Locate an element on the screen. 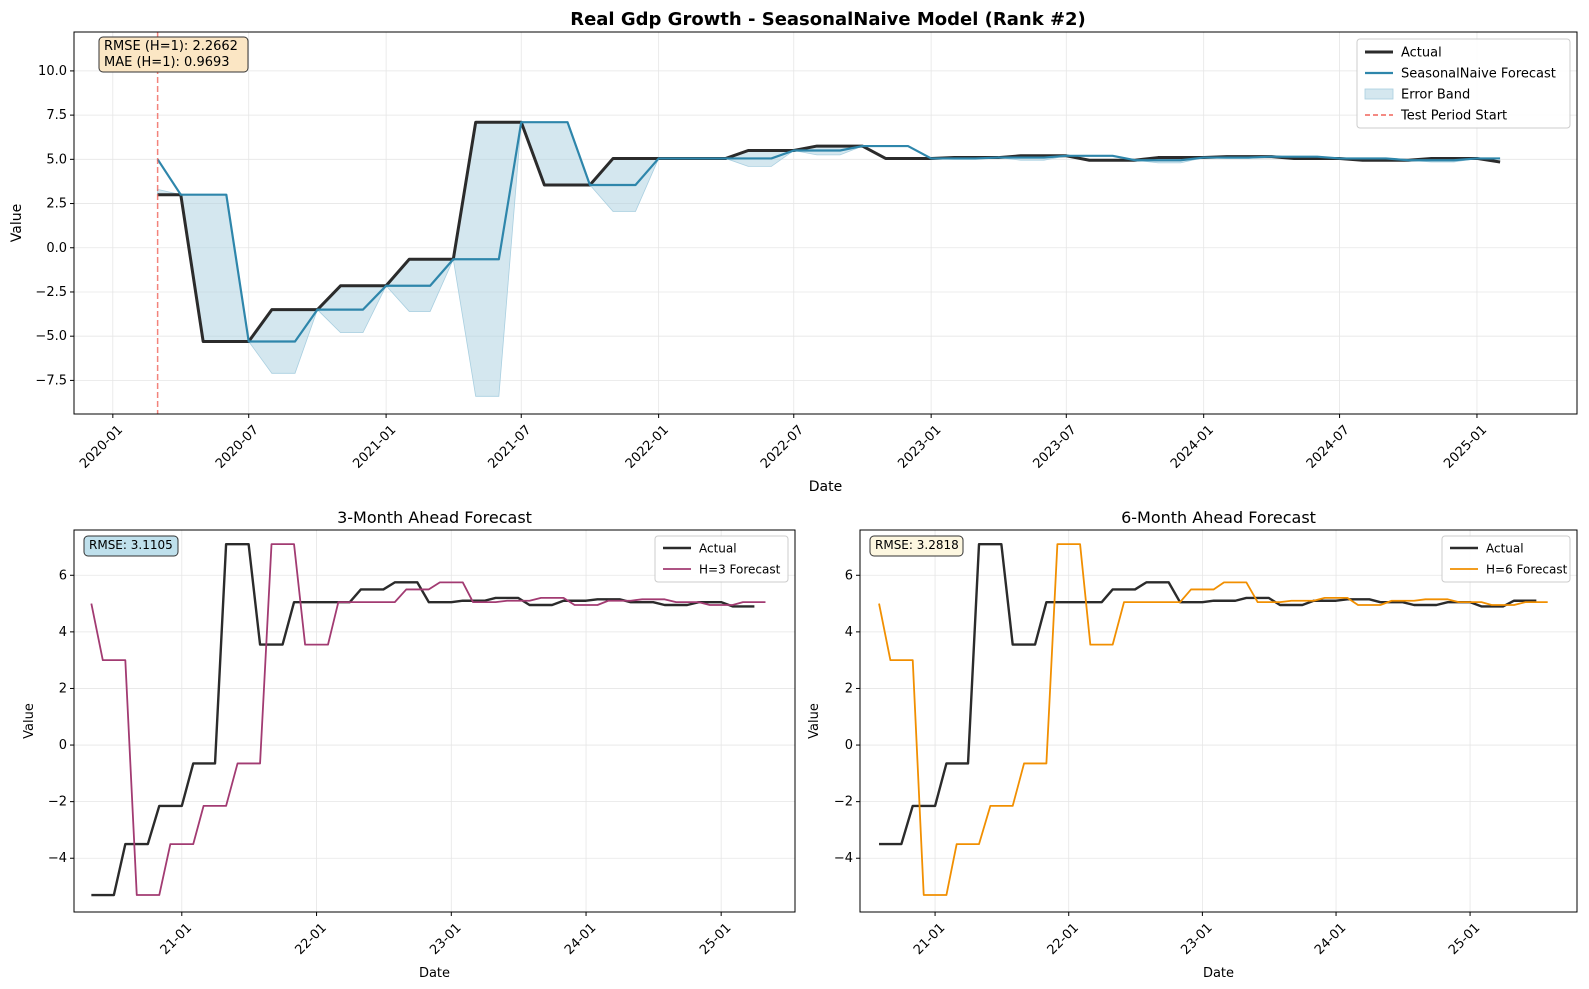 The image size is (1589, 989). legend: Actual H=6 Forecast is located at coordinates (1506, 559).